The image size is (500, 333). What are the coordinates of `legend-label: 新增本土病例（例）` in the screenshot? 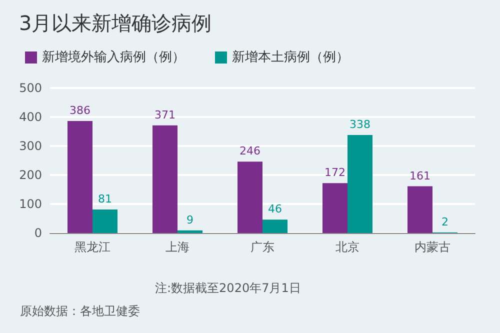 It's located at (290, 57).